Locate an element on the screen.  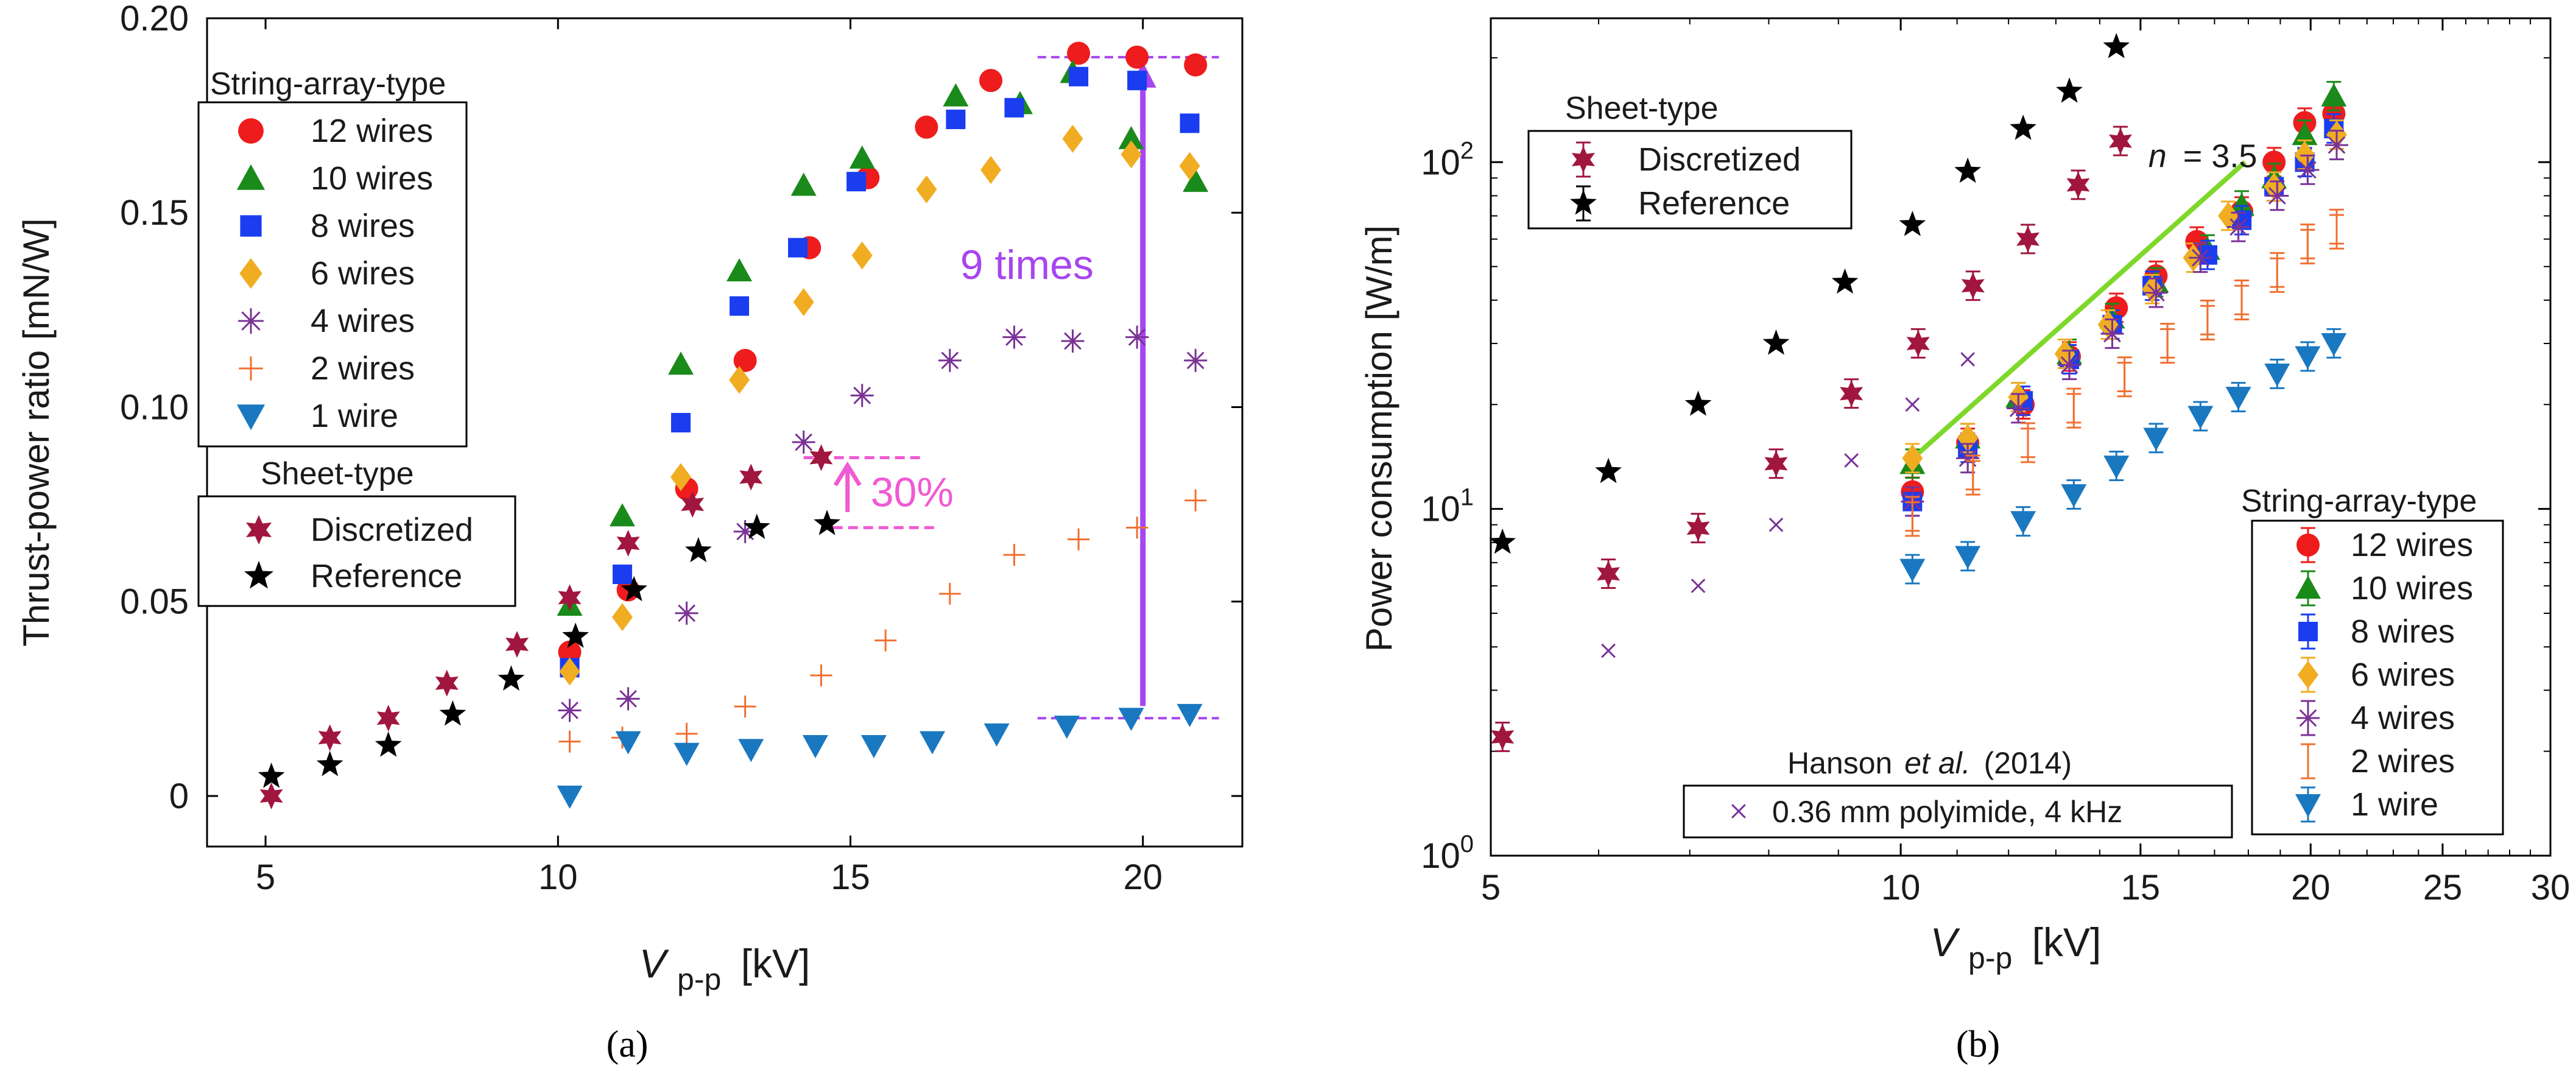
panel-b-legend-marker-1-wire is located at coordinates (2308, 805).